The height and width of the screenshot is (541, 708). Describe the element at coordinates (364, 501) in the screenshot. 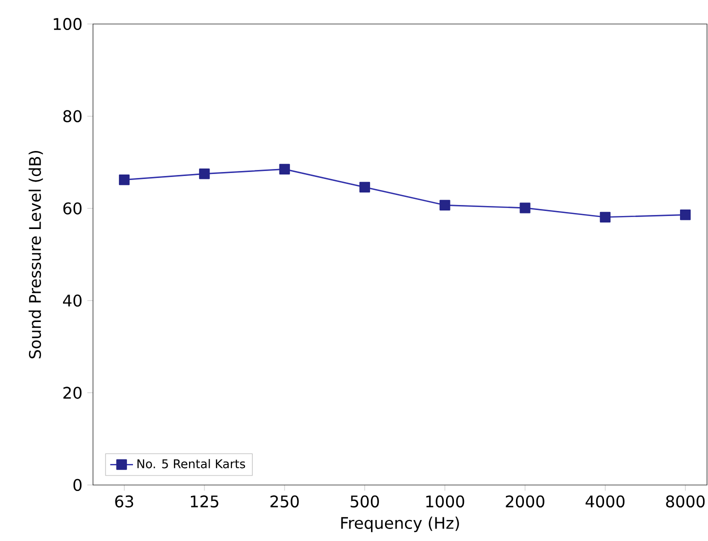

I see `x-tick-label: 500` at that location.